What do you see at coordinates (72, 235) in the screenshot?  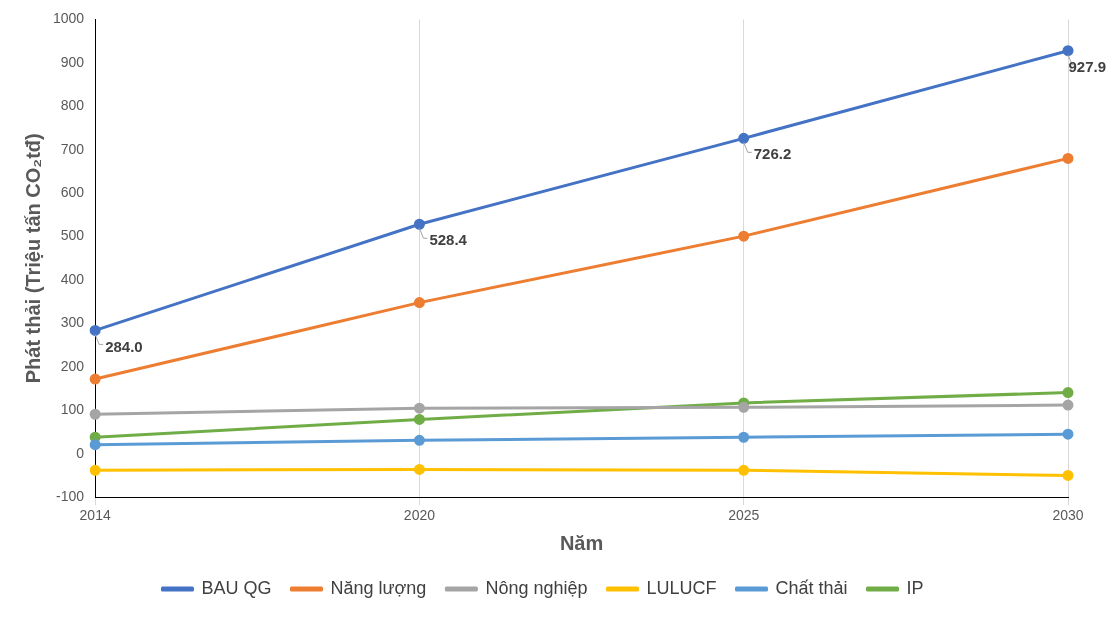 I see `y-tick-label: 500` at bounding box center [72, 235].